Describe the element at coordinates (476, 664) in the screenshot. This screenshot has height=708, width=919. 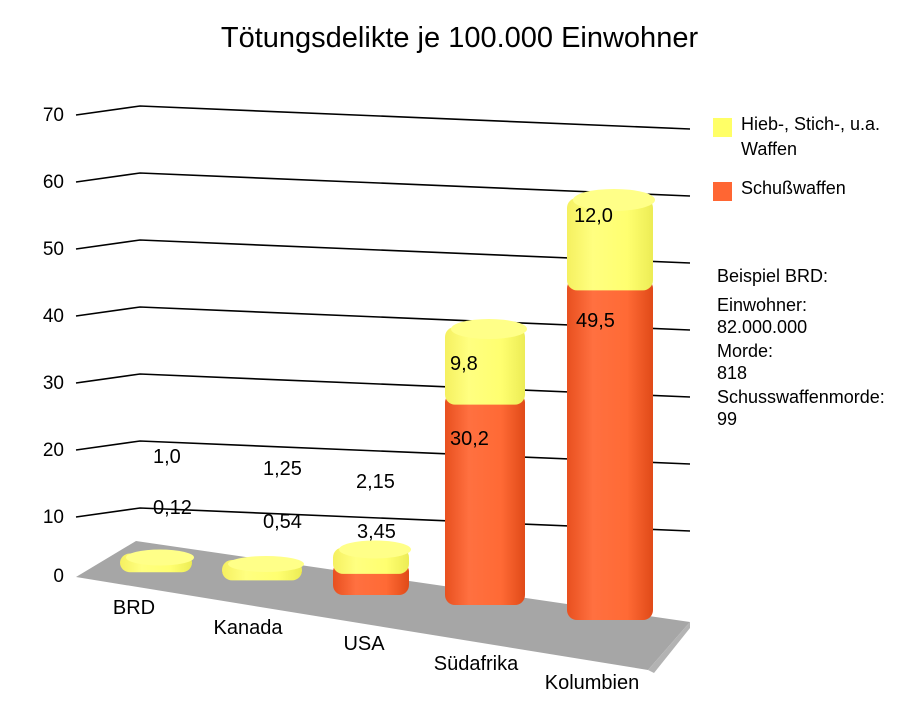
I see `category-label-Südafrika: Südafrika` at that location.